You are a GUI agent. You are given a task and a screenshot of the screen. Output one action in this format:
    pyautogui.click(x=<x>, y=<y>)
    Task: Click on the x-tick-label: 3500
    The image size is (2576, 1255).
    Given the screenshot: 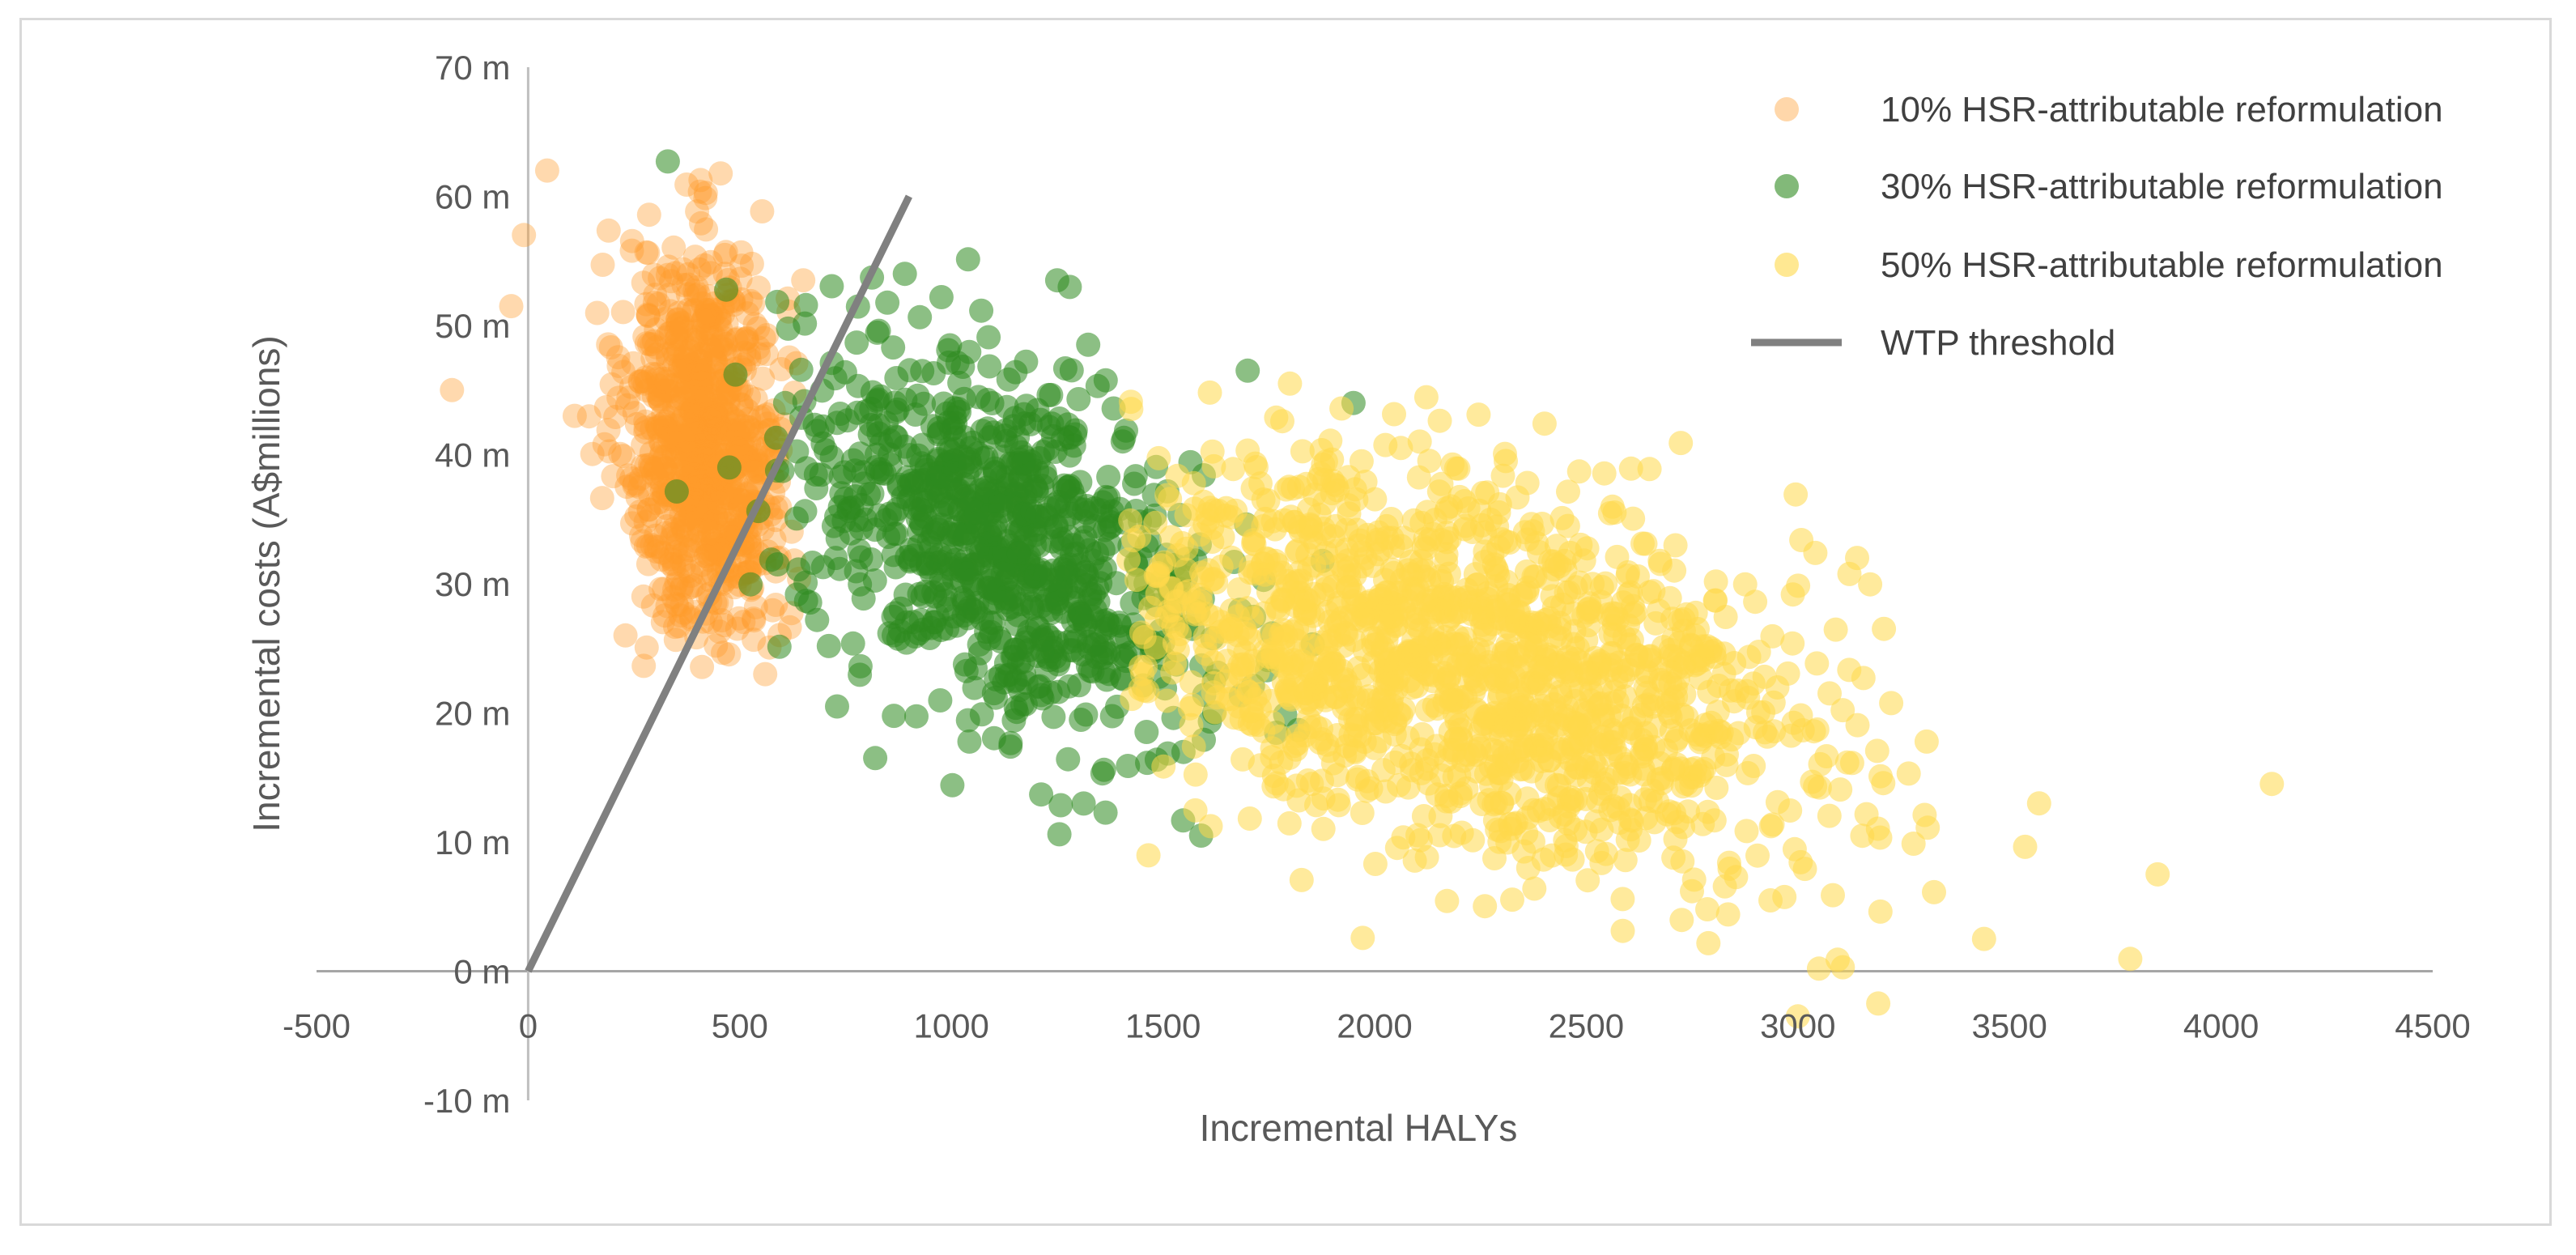 What is the action you would take?
    pyautogui.click(x=2009, y=1026)
    